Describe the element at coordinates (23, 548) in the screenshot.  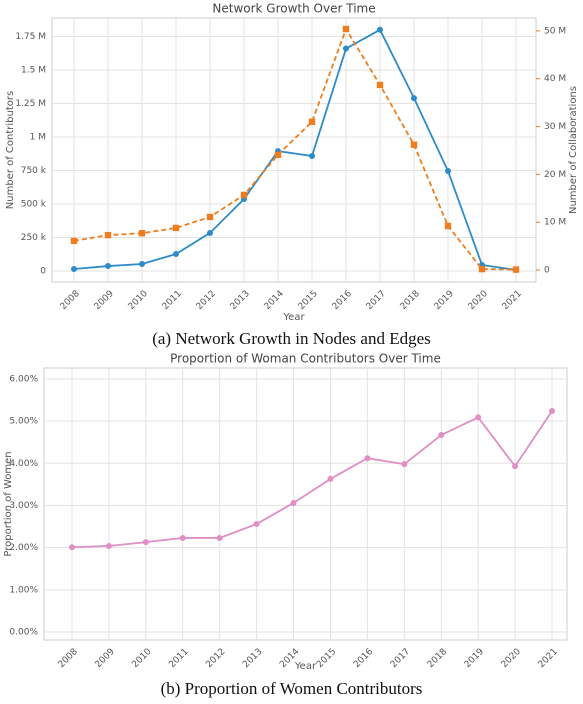
I see `y-tick-label: 2.00%` at that location.